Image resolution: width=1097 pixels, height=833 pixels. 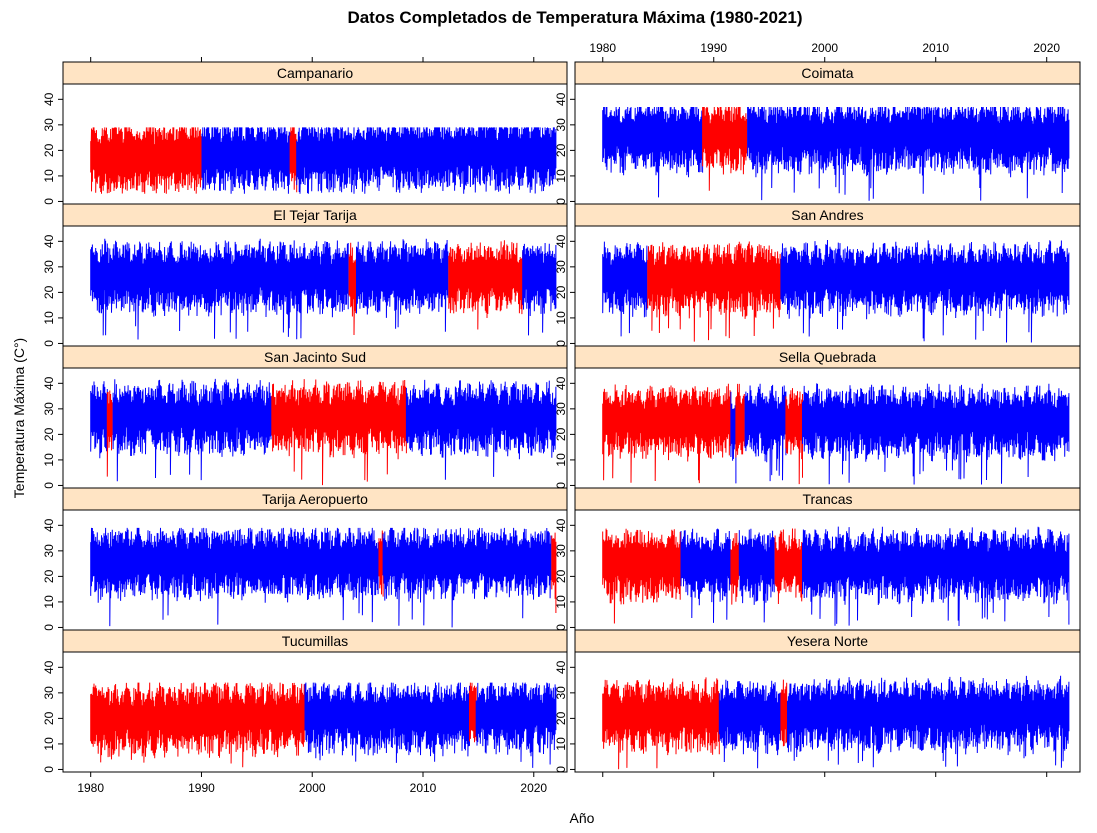 I want to click on y-axis-label: Temperatura Máxima (C°), so click(x=19, y=418).